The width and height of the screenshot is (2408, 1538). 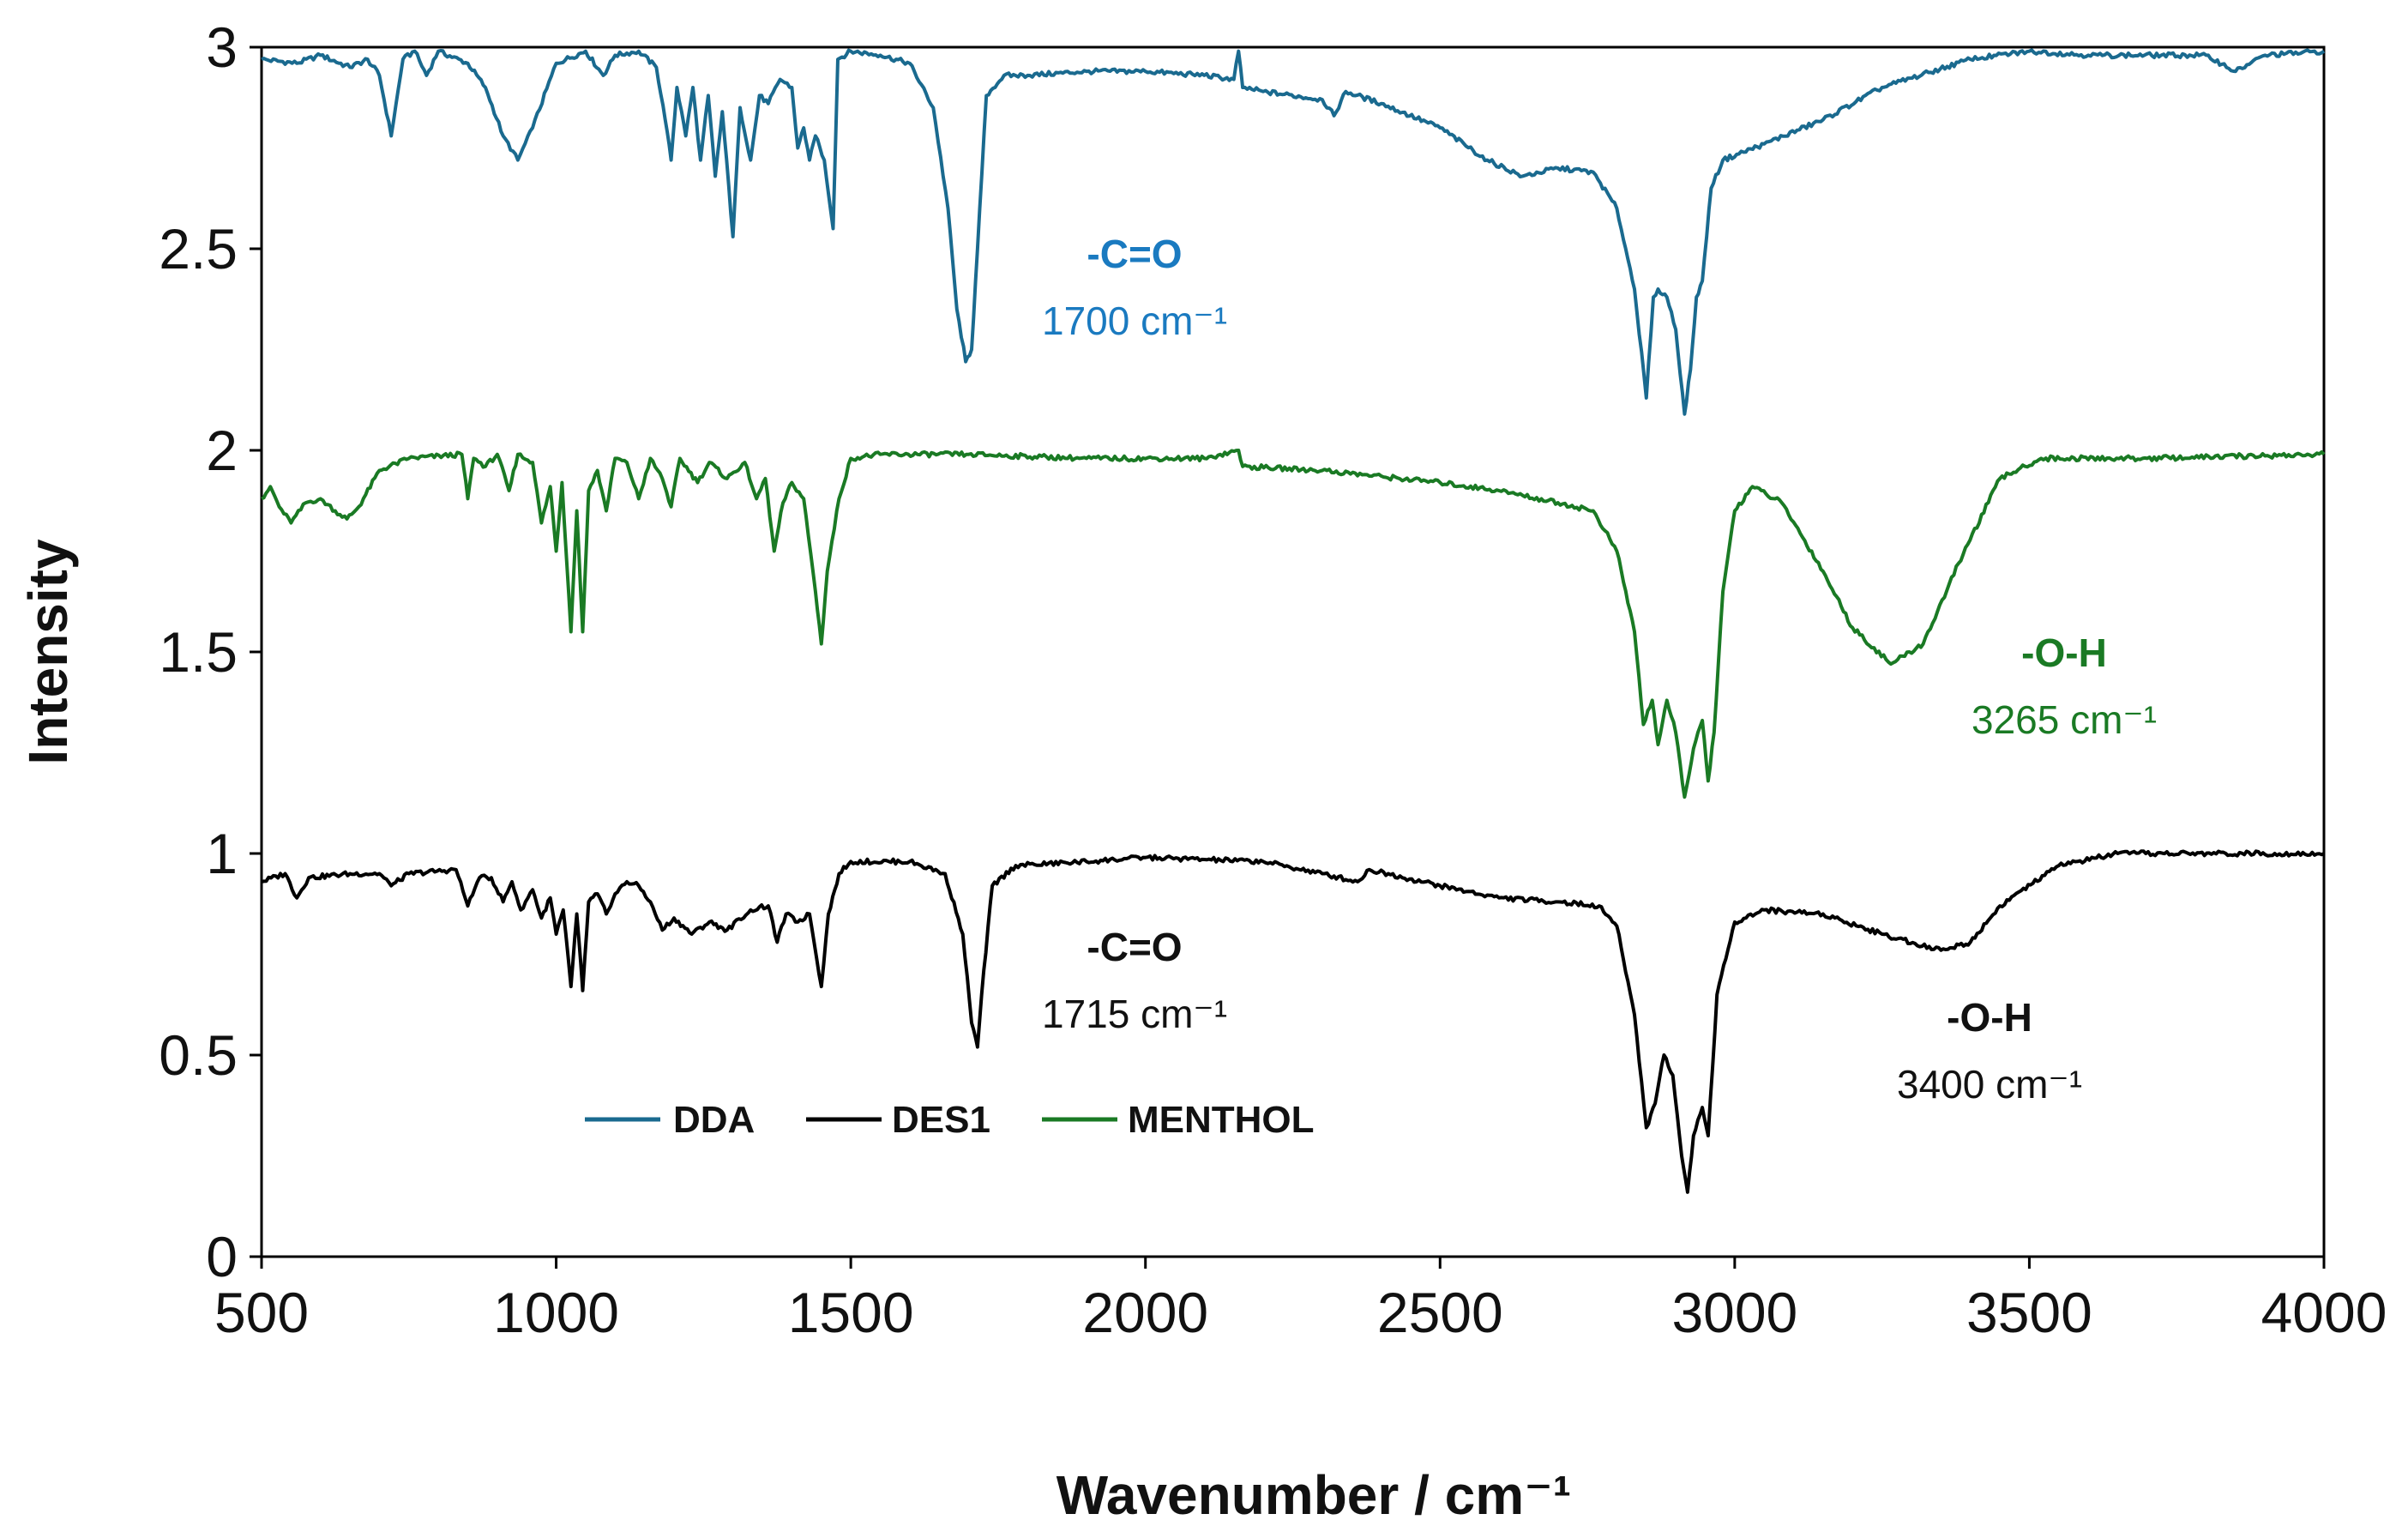 I want to click on annotation-menthol-hydroxyl: -O-H 3265 cm⁻¹, so click(x=2064, y=686).